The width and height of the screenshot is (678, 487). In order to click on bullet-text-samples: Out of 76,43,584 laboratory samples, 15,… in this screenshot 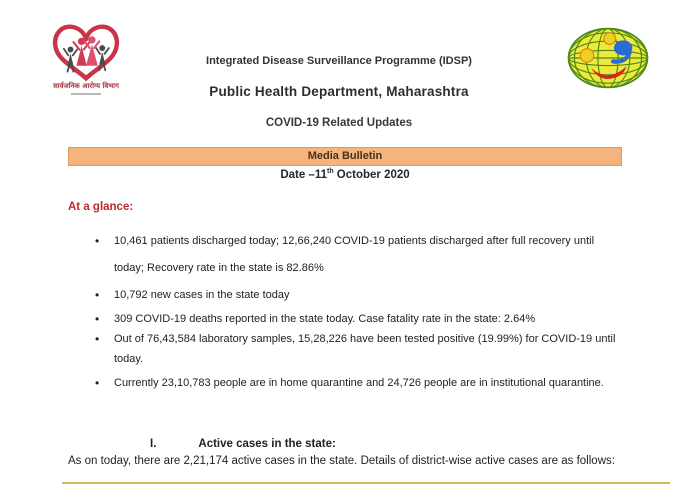, I will do `click(365, 349)`.